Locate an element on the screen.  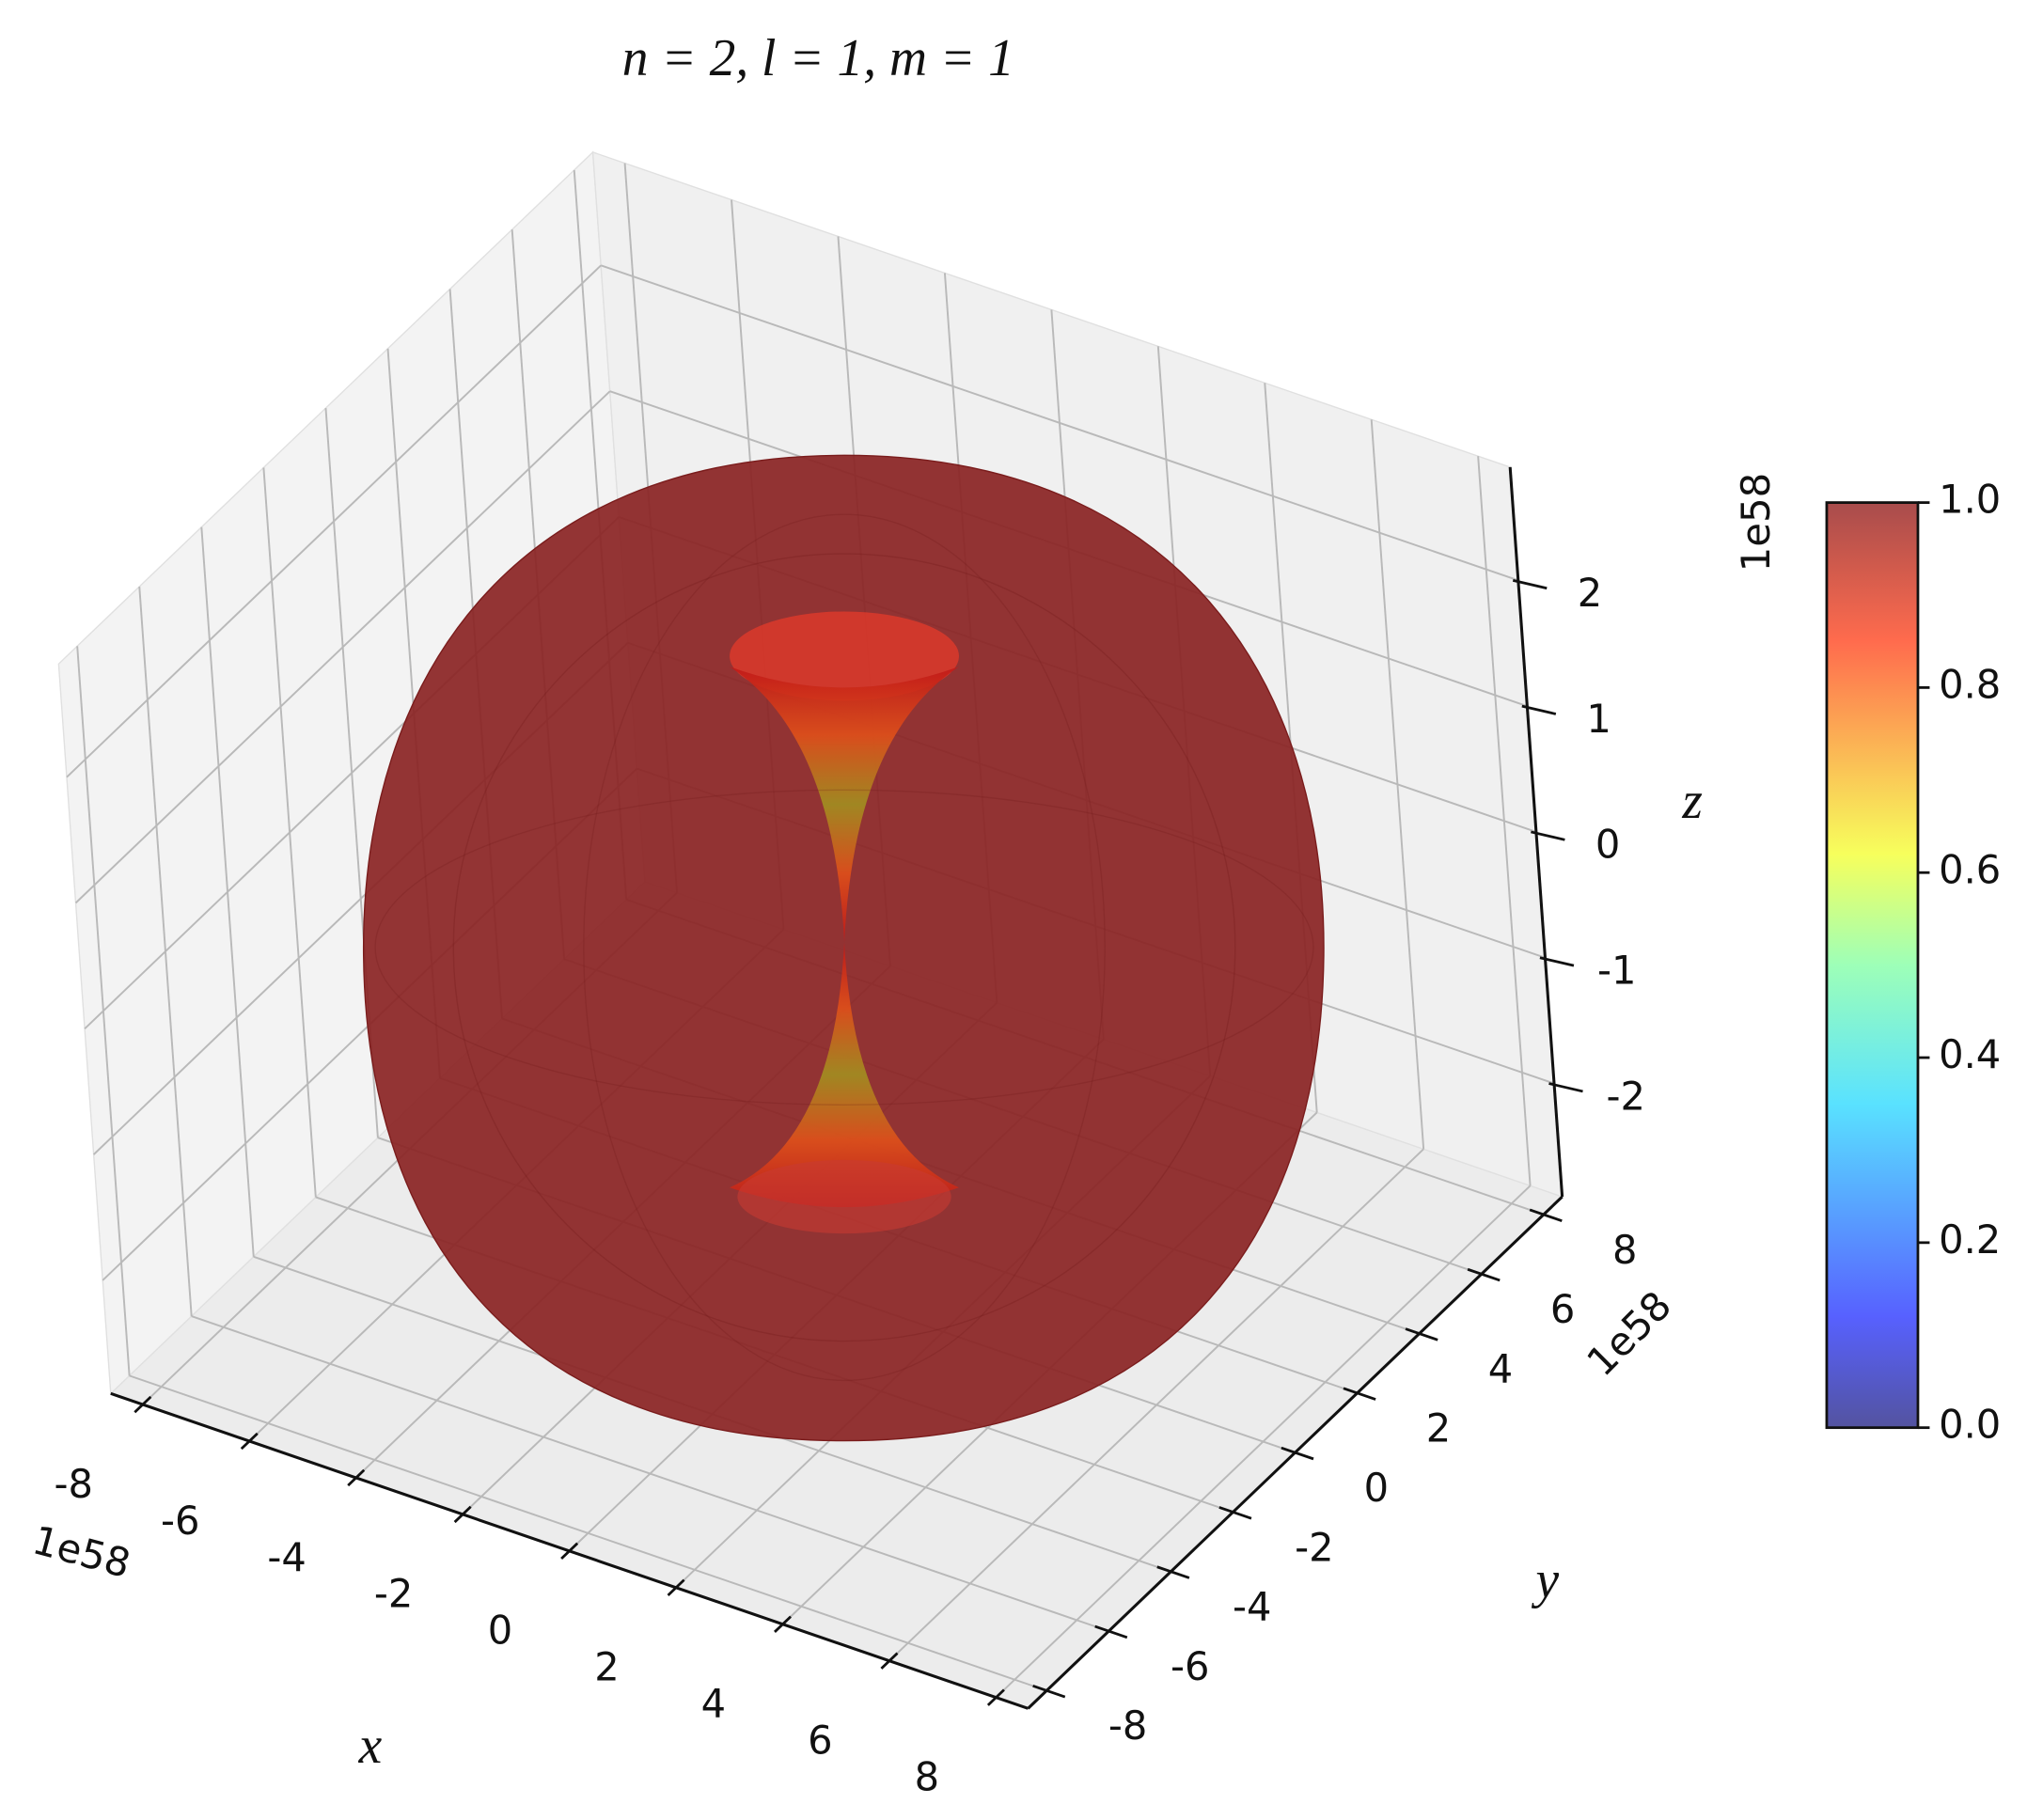
x-tick-label: 8 is located at coordinates (927, 1776).